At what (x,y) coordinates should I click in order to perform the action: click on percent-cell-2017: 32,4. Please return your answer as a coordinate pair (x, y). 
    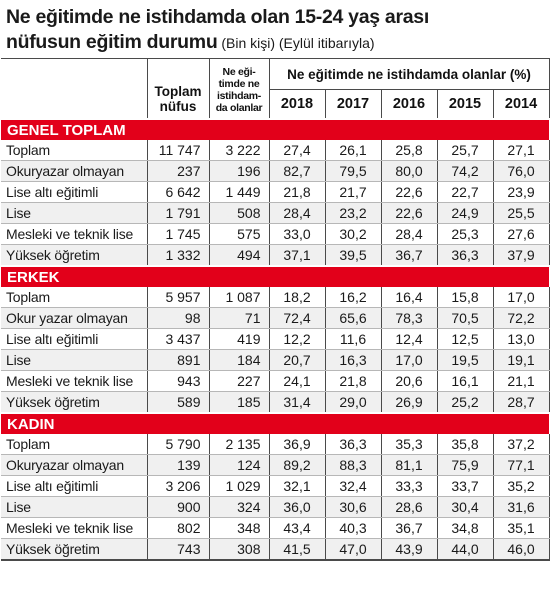
    Looking at the image, I should click on (352, 486).